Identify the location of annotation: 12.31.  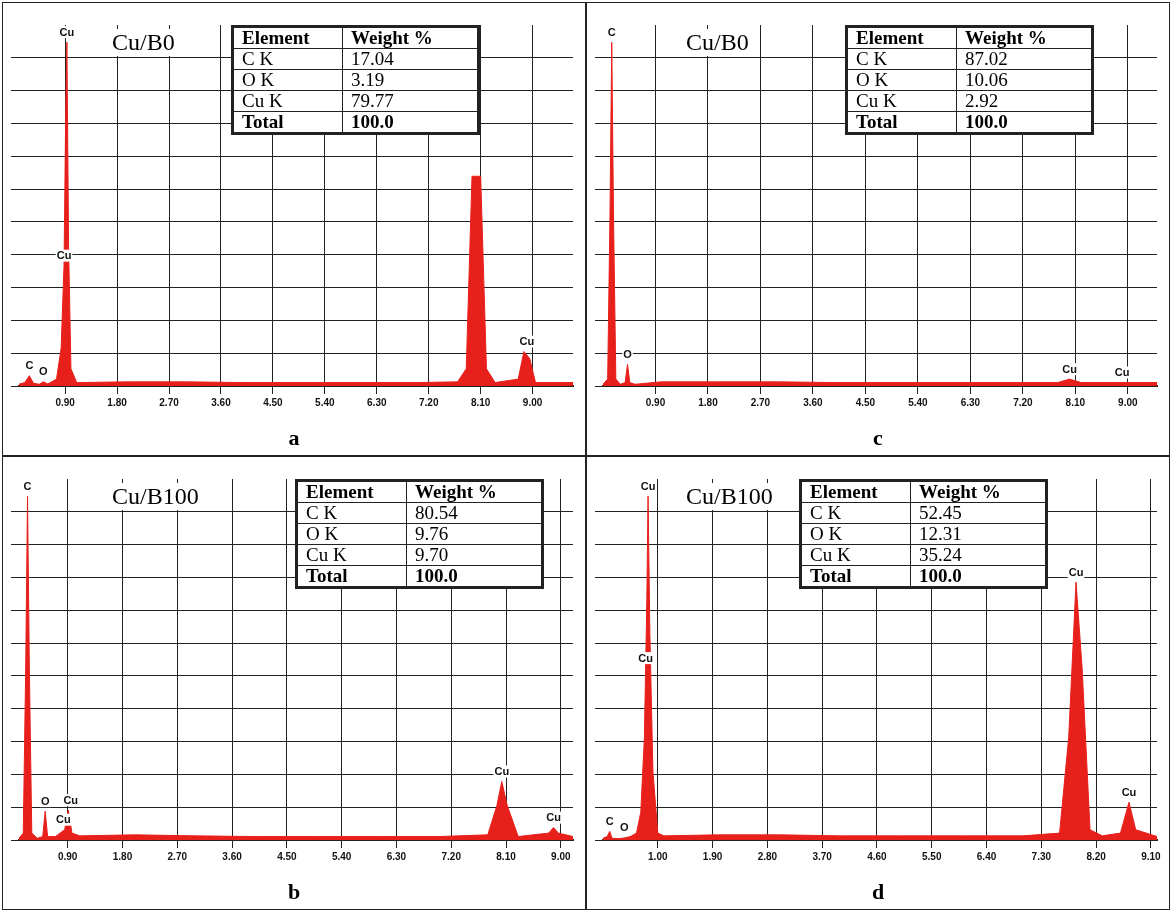
(978, 534).